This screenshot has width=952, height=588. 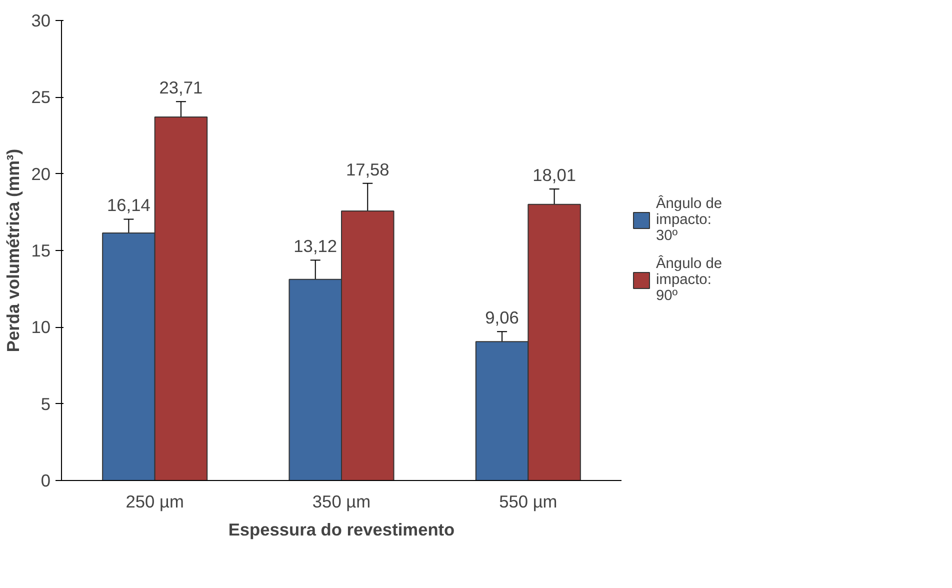 I want to click on legend-label: Ângulo de impacto: 30º, so click(x=689, y=220).